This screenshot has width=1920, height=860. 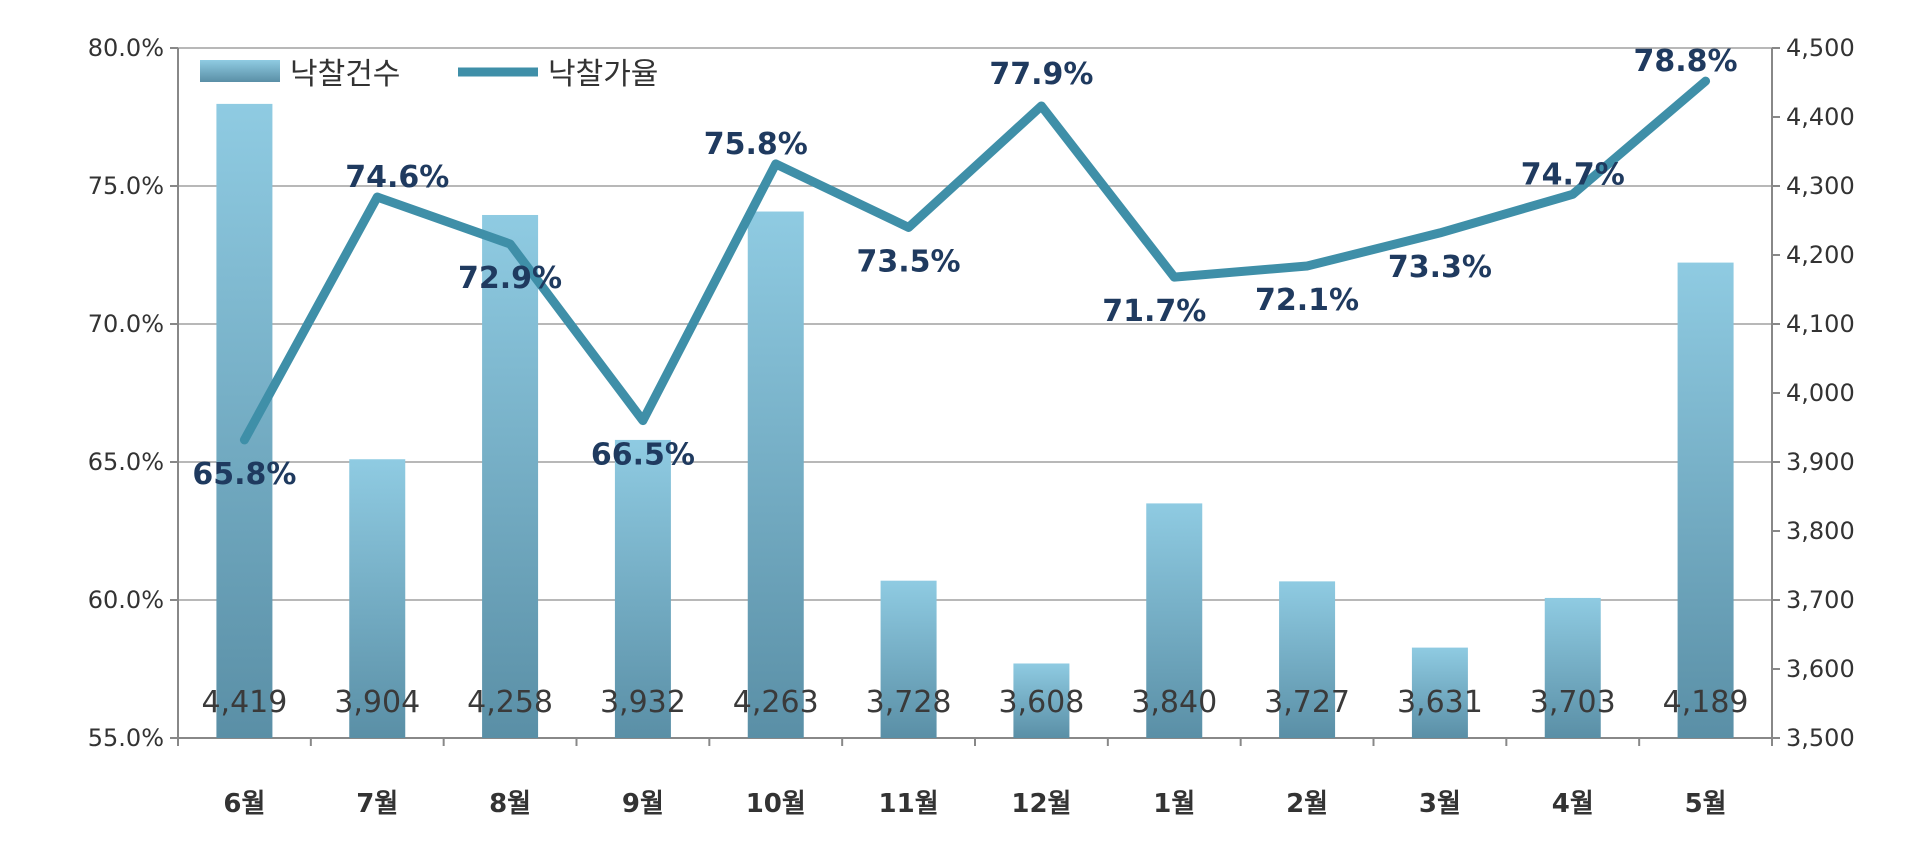 I want to click on bar-value-label: 3,932, so click(x=643, y=702).